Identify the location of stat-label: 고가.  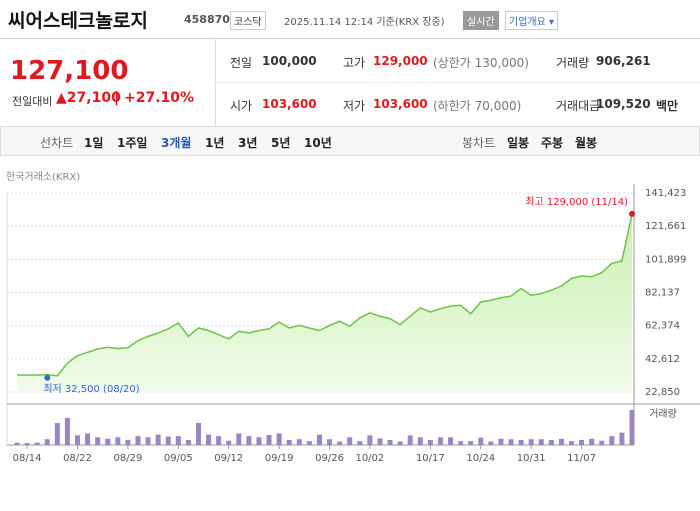
(354, 63).